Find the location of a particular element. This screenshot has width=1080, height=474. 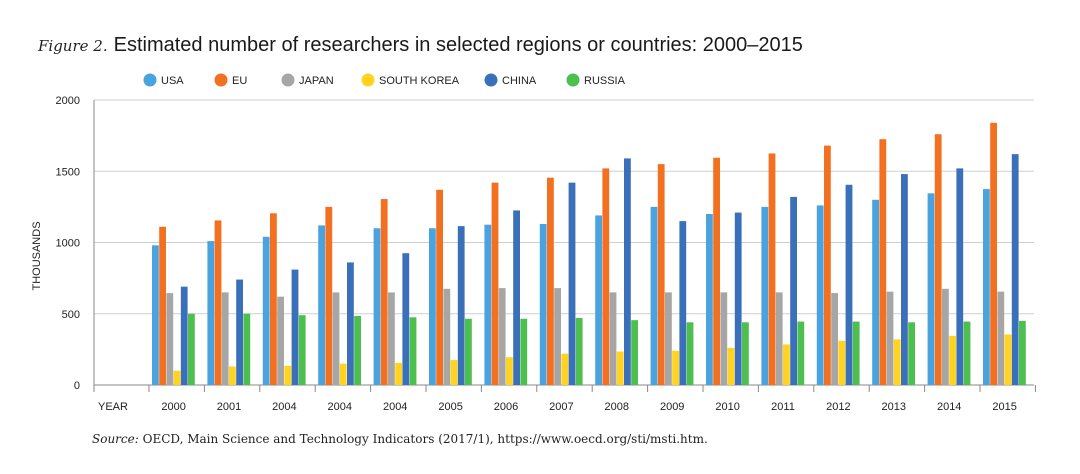

x-tick-label: 2011 is located at coordinates (783, 407).